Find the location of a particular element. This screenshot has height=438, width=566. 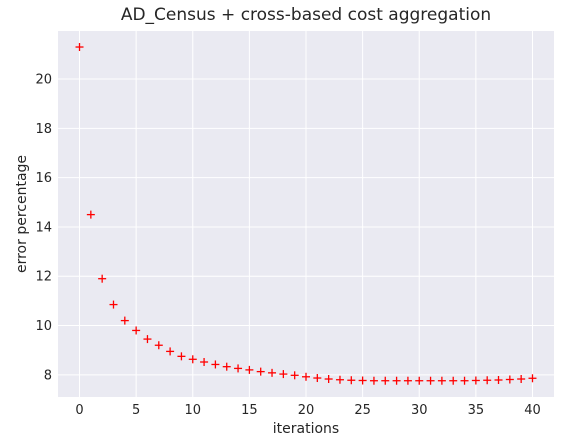

x-axis-label: iterations is located at coordinates (306, 429).